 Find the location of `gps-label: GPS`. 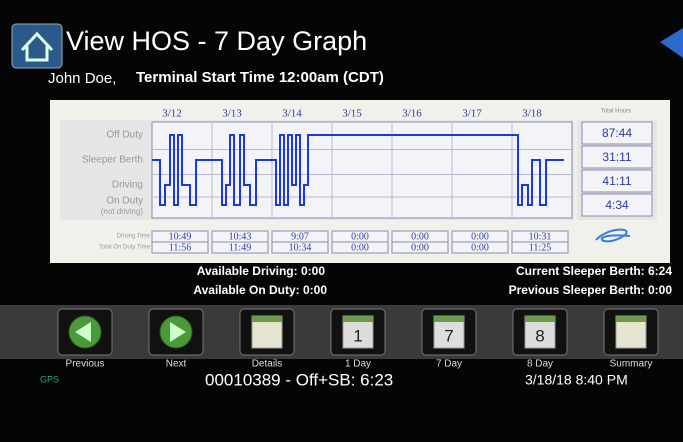

gps-label: GPS is located at coordinates (49, 379).